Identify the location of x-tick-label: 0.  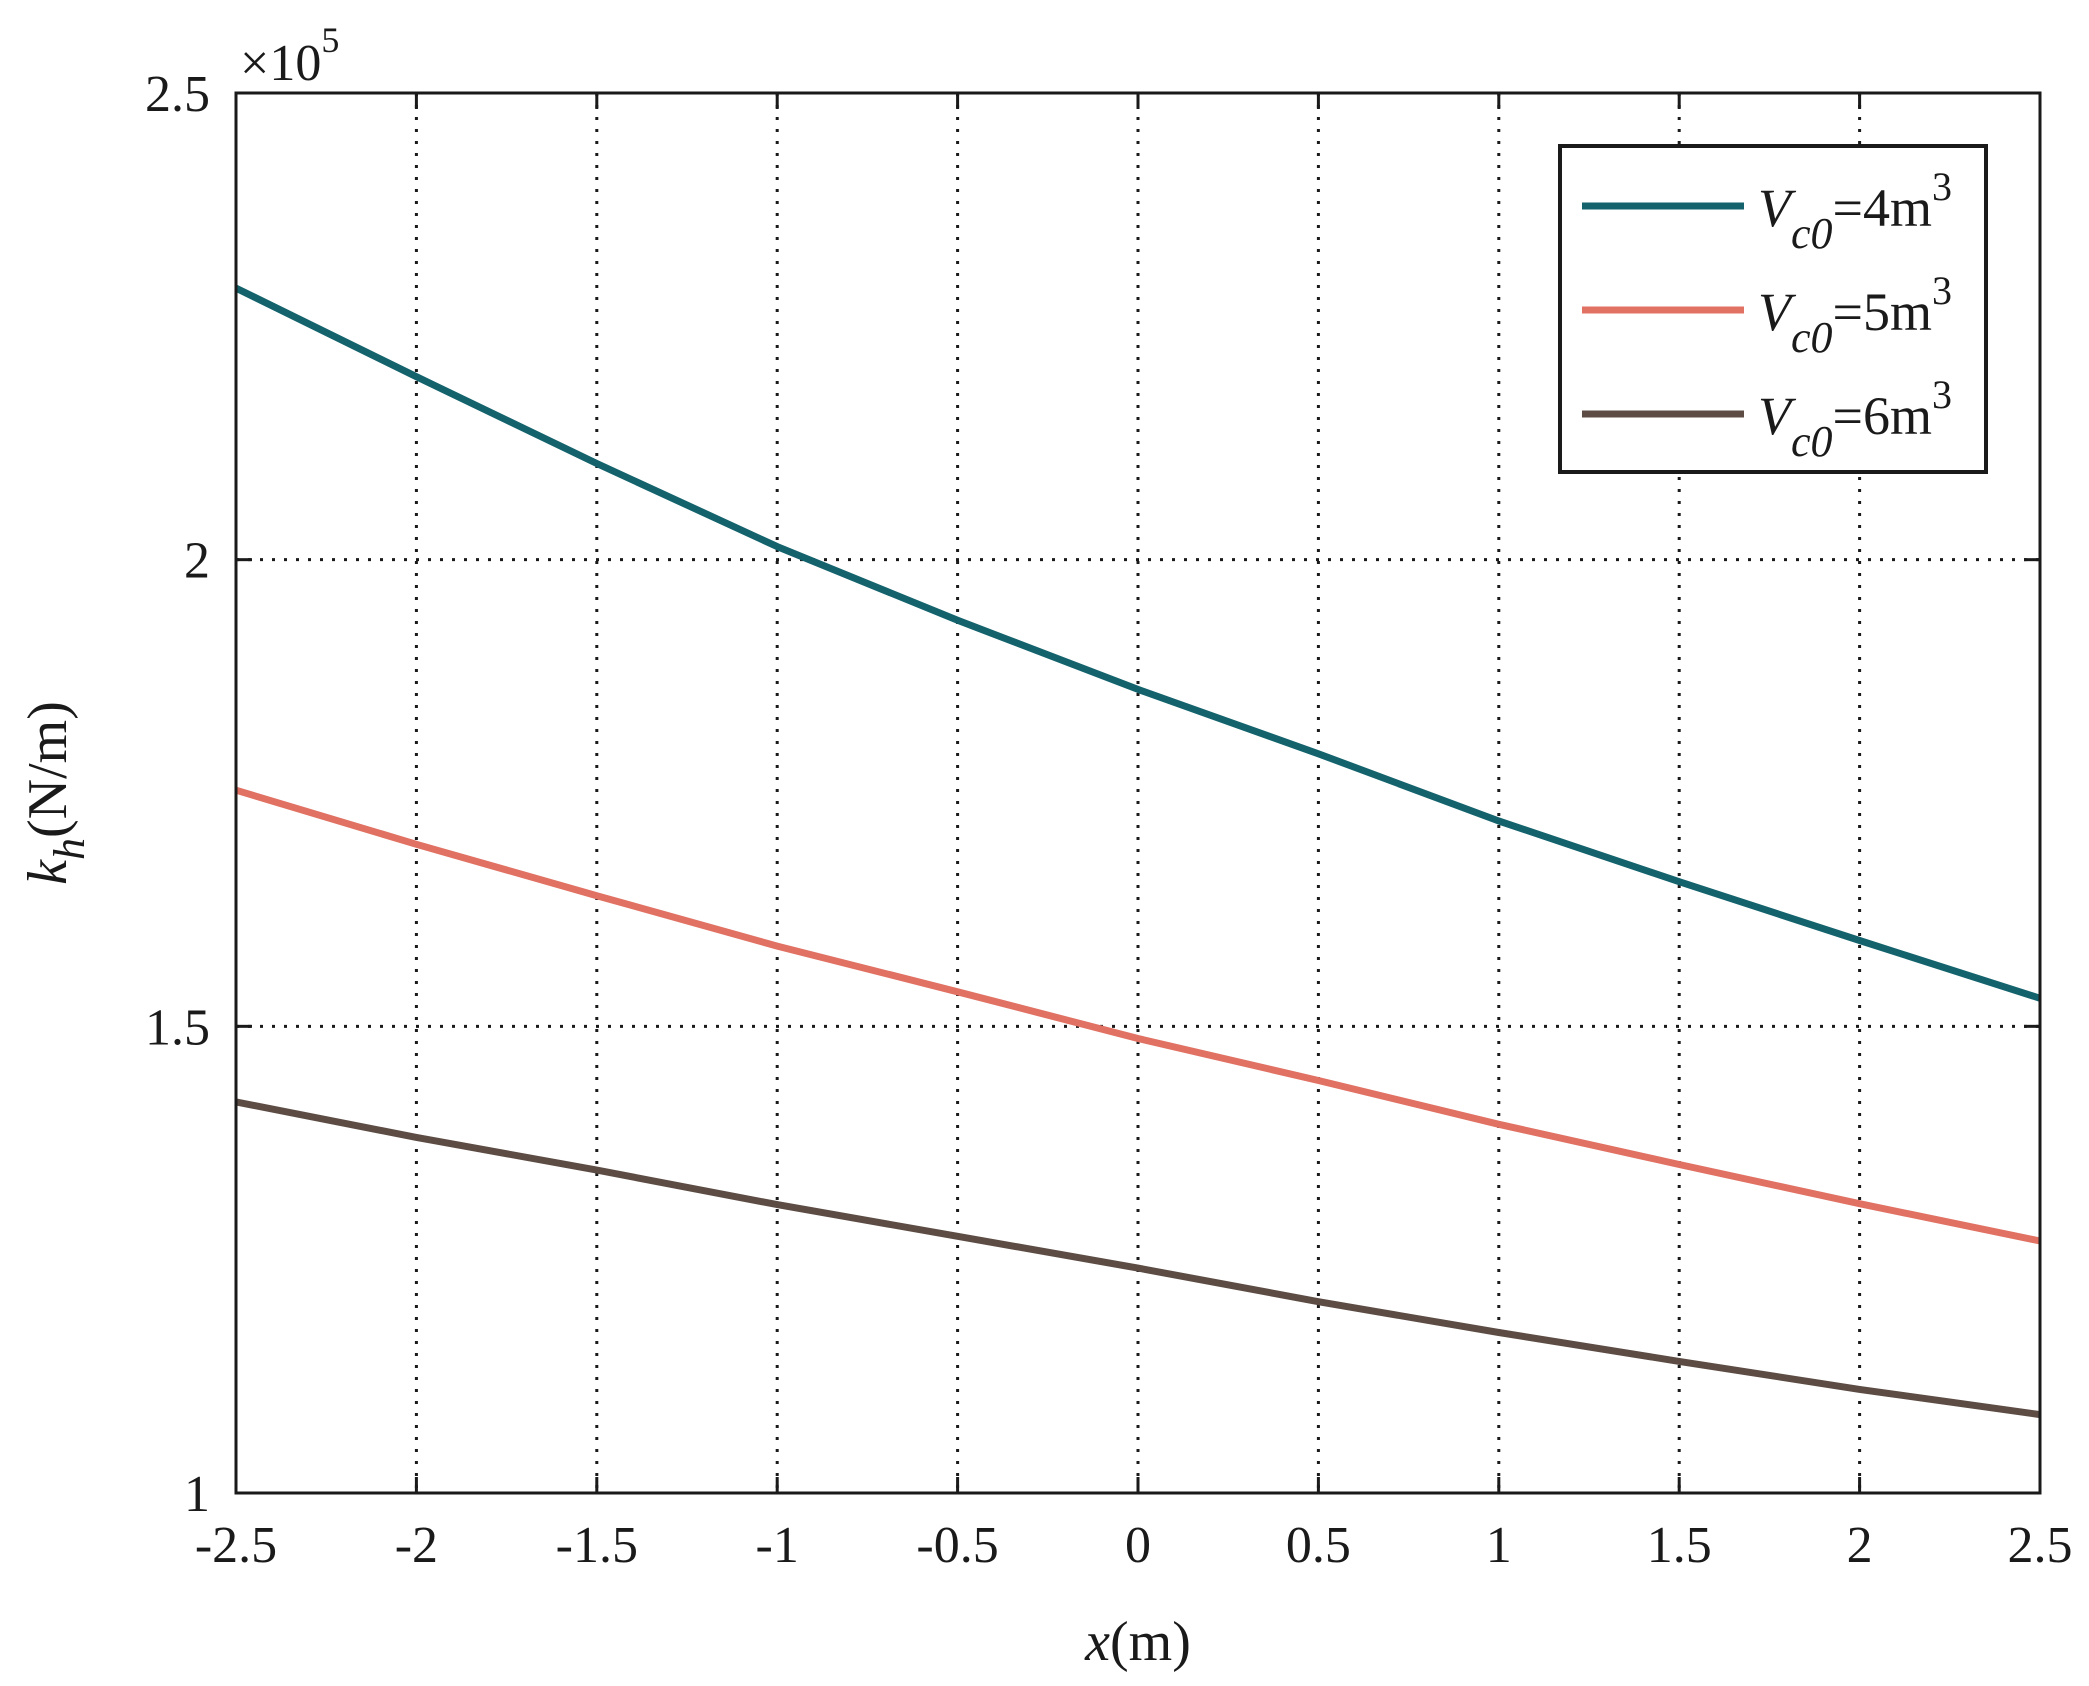
(1138, 1545).